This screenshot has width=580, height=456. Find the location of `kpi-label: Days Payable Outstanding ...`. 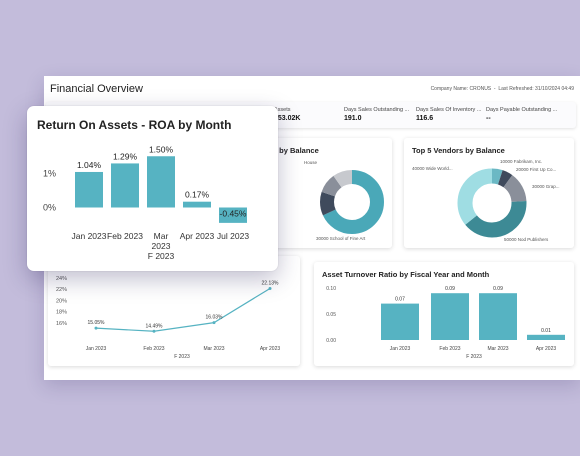

kpi-label: Days Payable Outstanding ... is located at coordinates (522, 110).